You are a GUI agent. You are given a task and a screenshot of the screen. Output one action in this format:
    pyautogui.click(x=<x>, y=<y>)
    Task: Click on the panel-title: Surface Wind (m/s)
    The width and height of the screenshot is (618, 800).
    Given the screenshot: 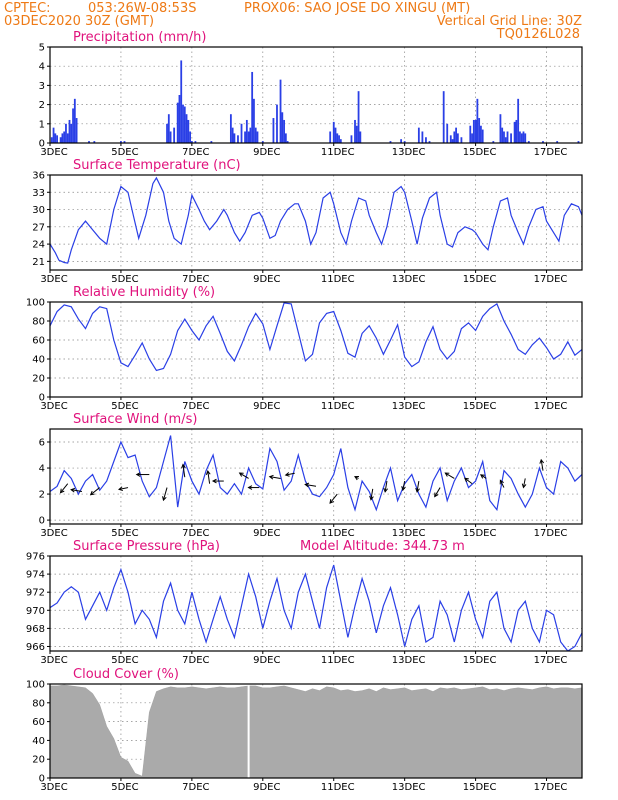 What is the action you would take?
    pyautogui.click(x=135, y=419)
    